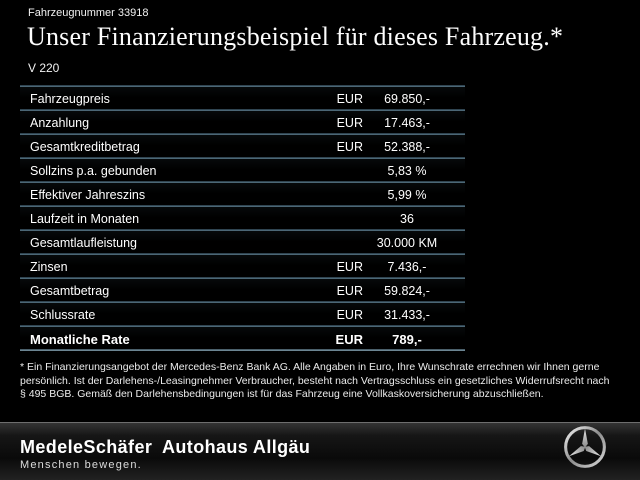 The height and width of the screenshot is (480, 640). Describe the element at coordinates (242, 267) in the screenshot. I see `table-row: Zinsen EUR 7.436,-` at that location.